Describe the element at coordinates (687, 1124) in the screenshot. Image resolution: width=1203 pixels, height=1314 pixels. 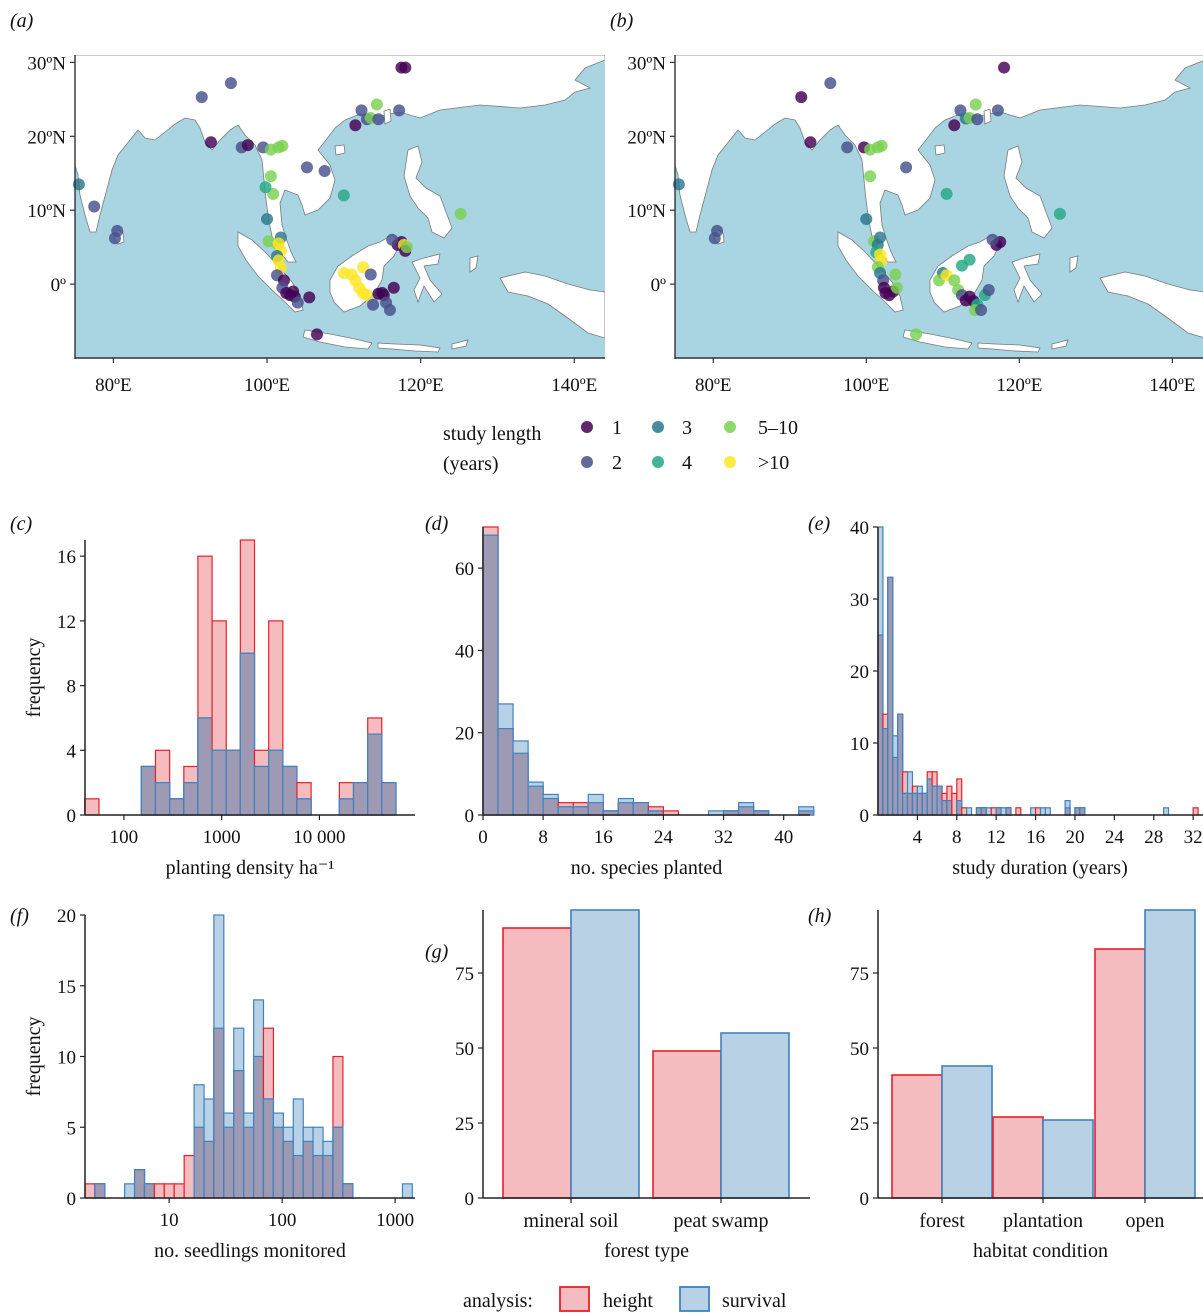
I see `panel-g-bar-height` at that location.